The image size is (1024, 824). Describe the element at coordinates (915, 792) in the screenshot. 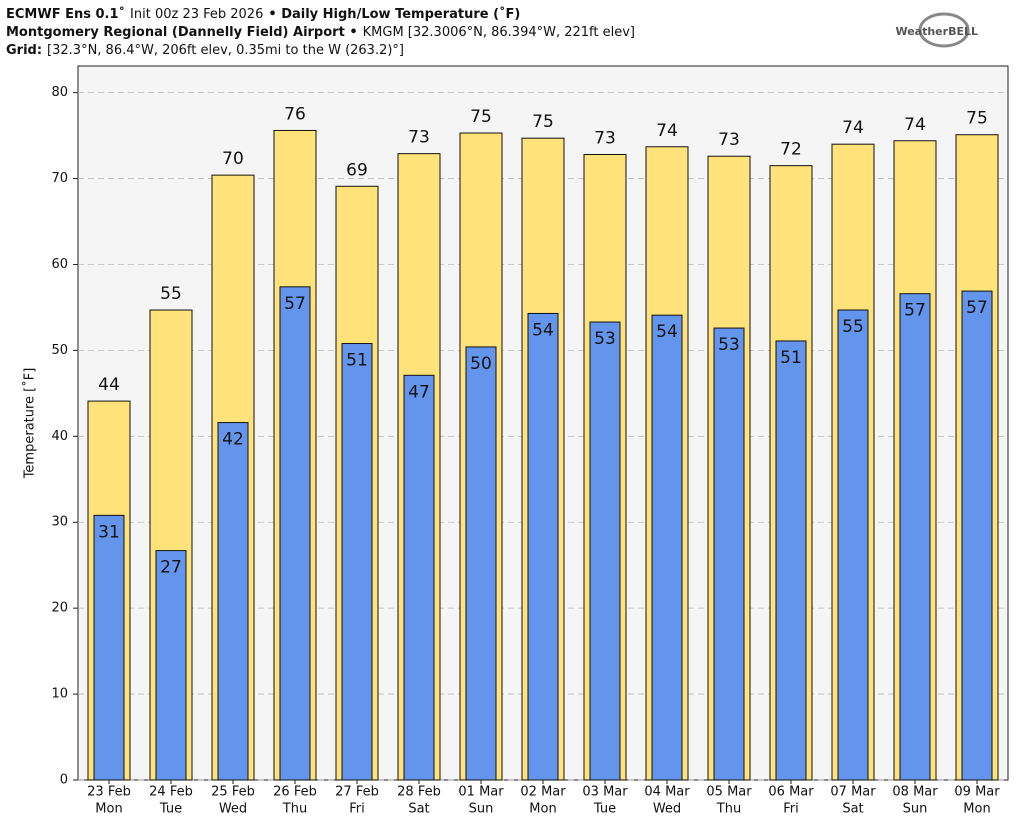

I see `x-tick-label: 08 Mar` at that location.